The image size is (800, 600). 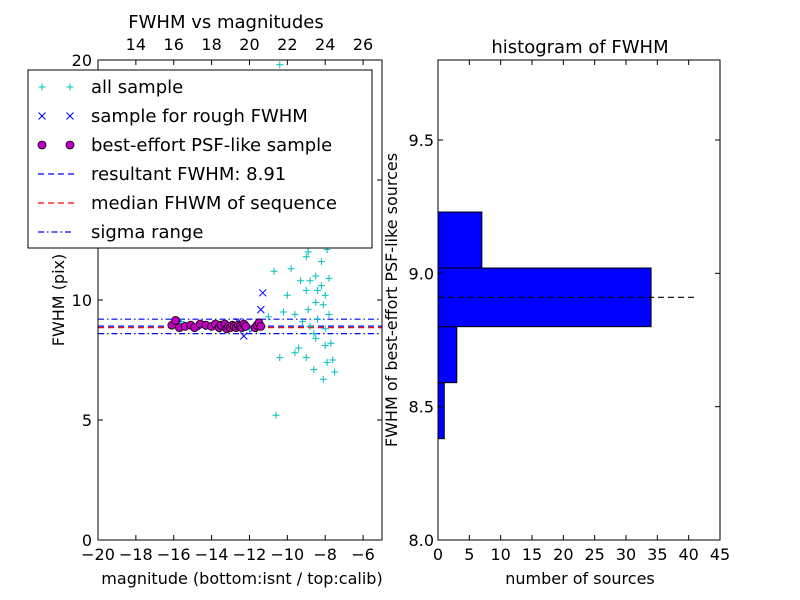 I want to click on histogram-y-label: FWHM of best-effort PSF-like sources, so click(x=391, y=300).